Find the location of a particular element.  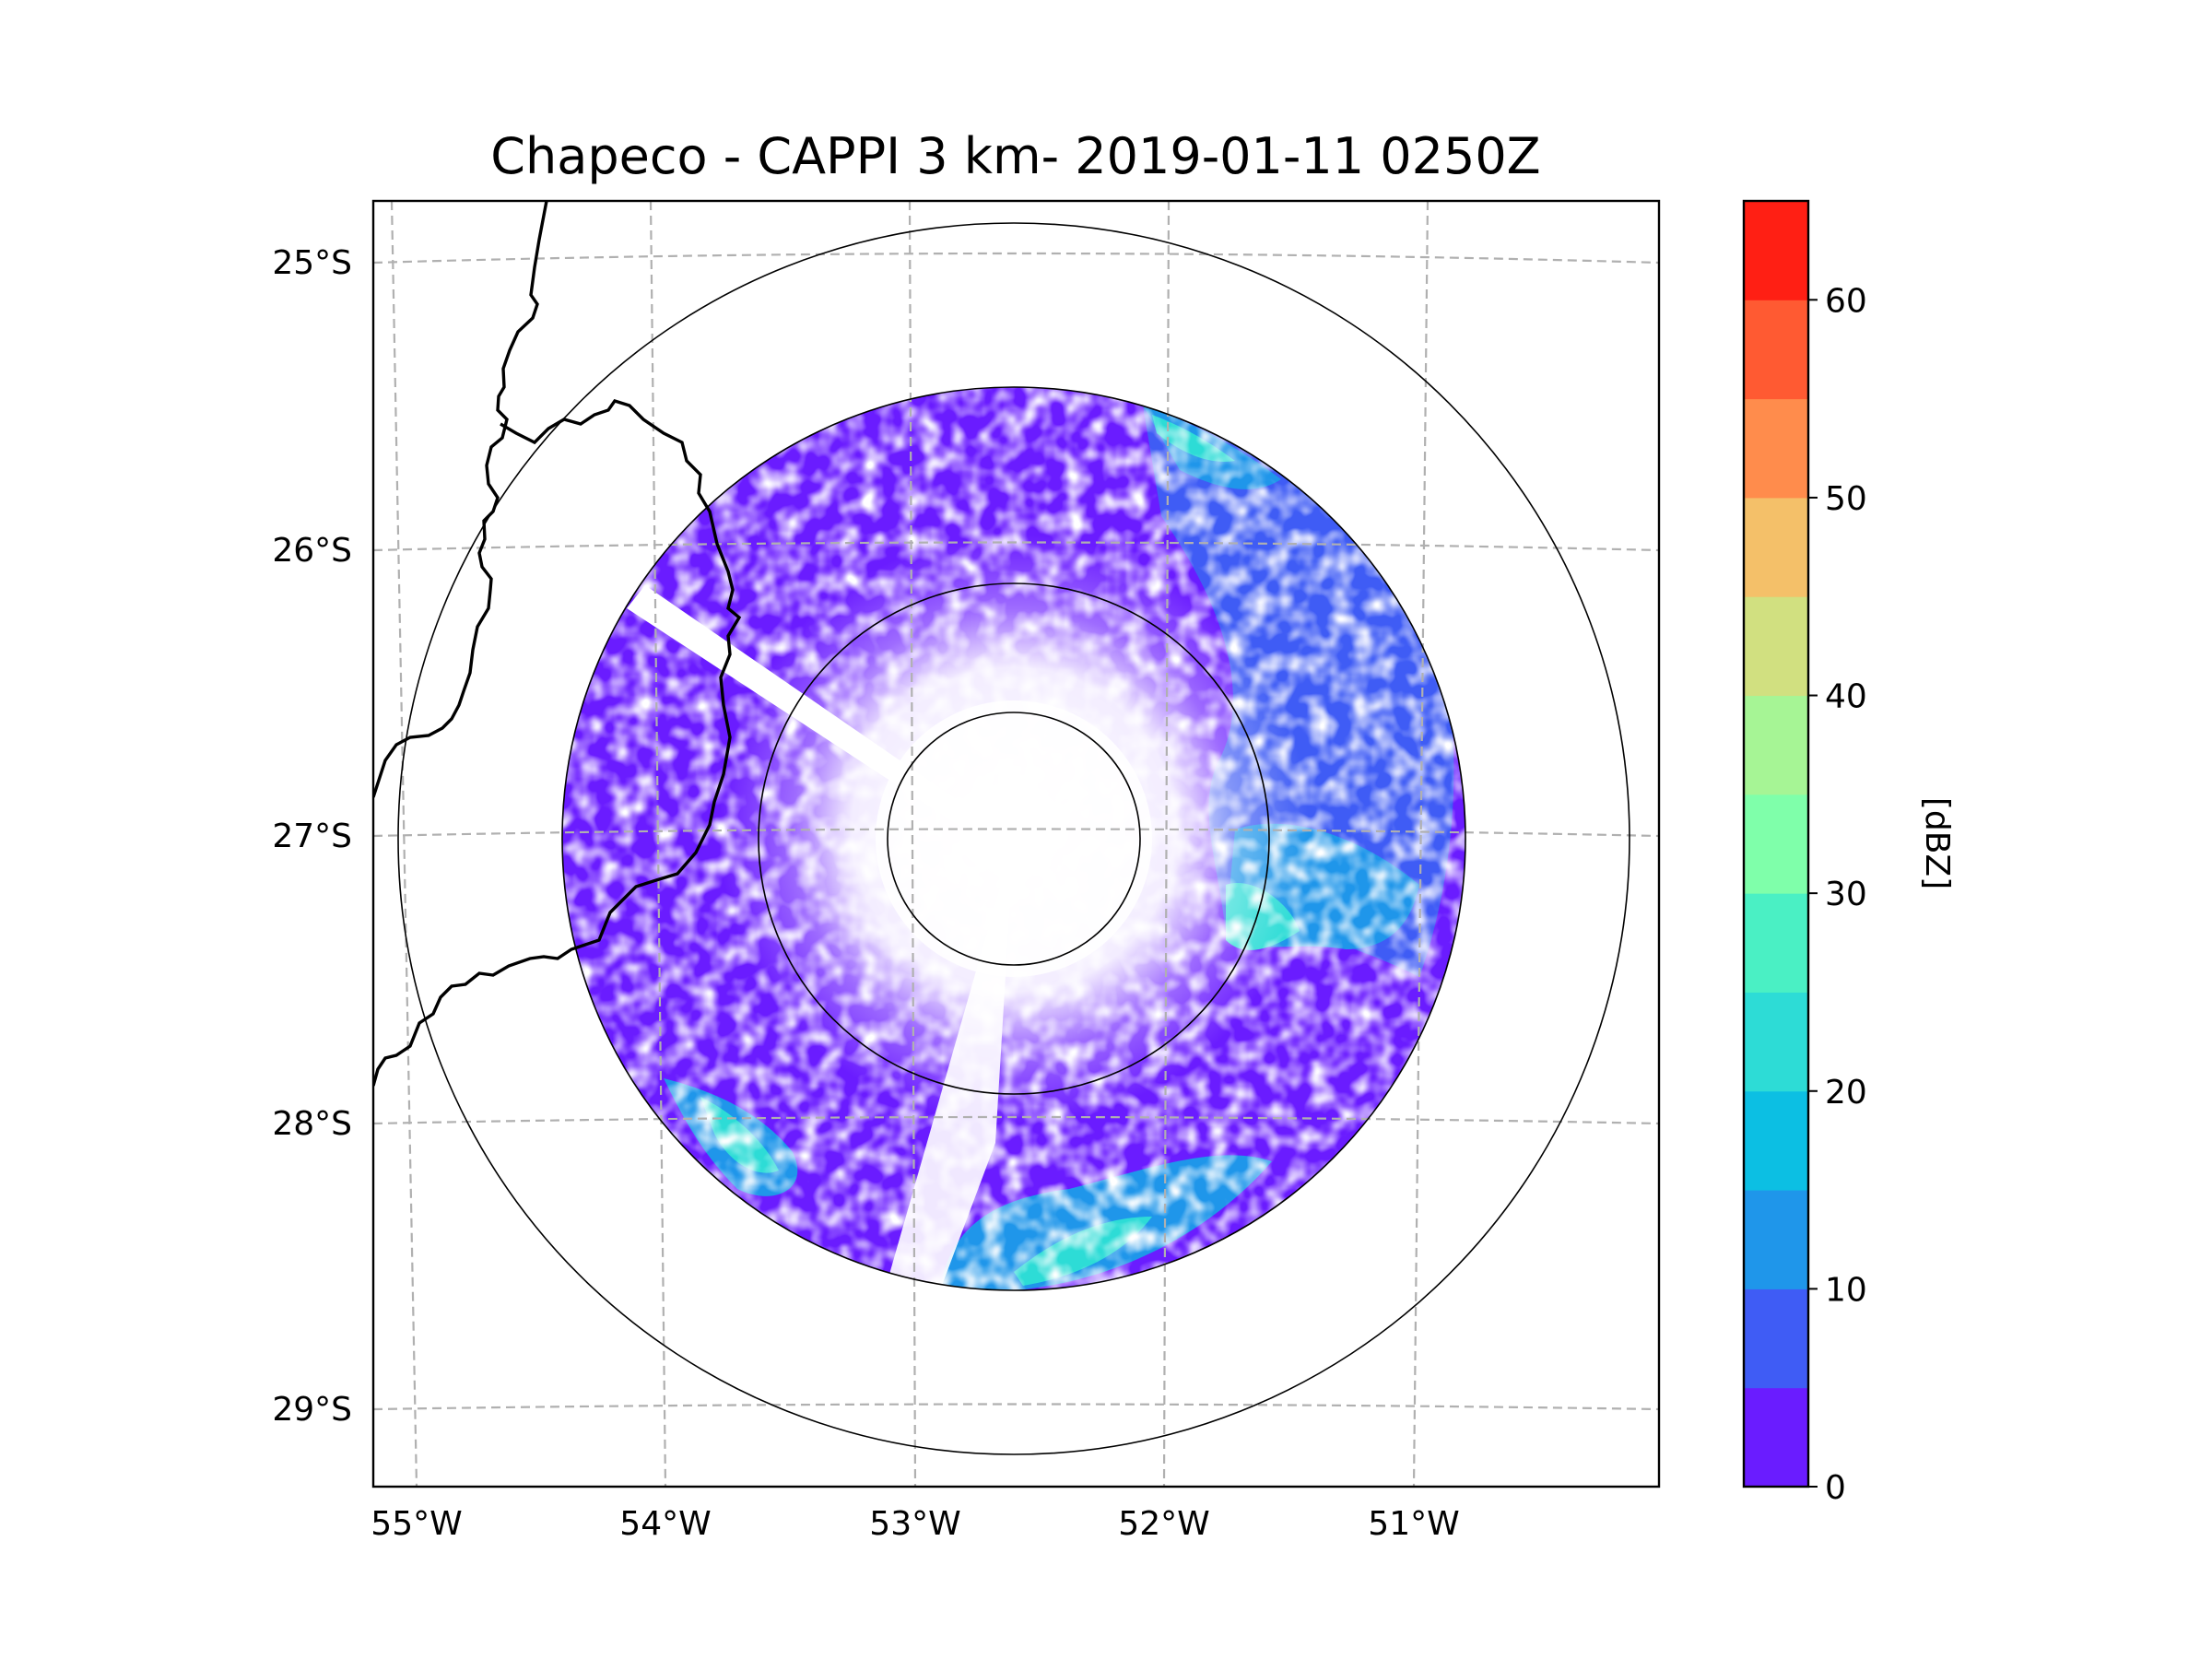

colorbar-tick-label: 60 is located at coordinates (1846, 301).